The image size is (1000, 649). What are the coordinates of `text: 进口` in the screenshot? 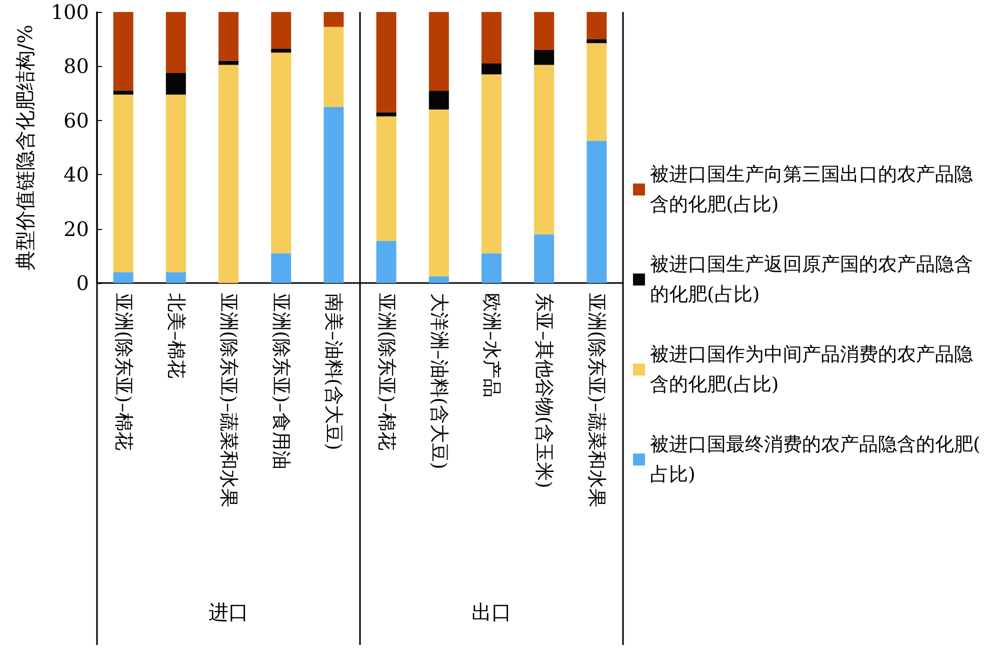 It's located at (228, 612).